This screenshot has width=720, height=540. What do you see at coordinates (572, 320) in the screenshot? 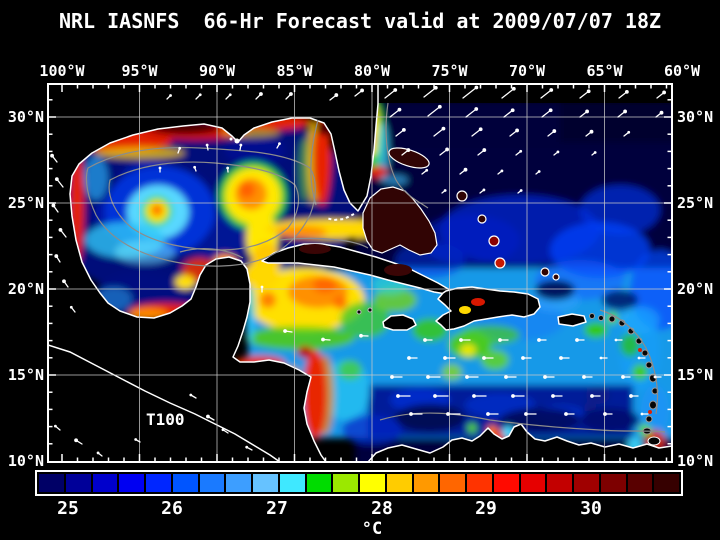
I see `puerto-rico` at bounding box center [572, 320].